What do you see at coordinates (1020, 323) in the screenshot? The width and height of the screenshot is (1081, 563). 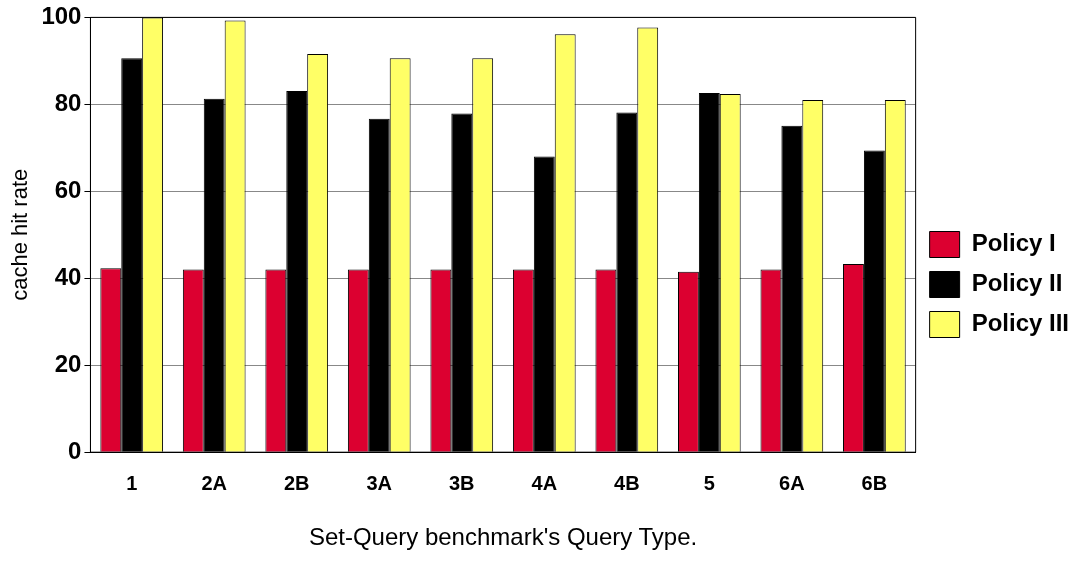 I see `legend-label: Policy III` at bounding box center [1020, 323].